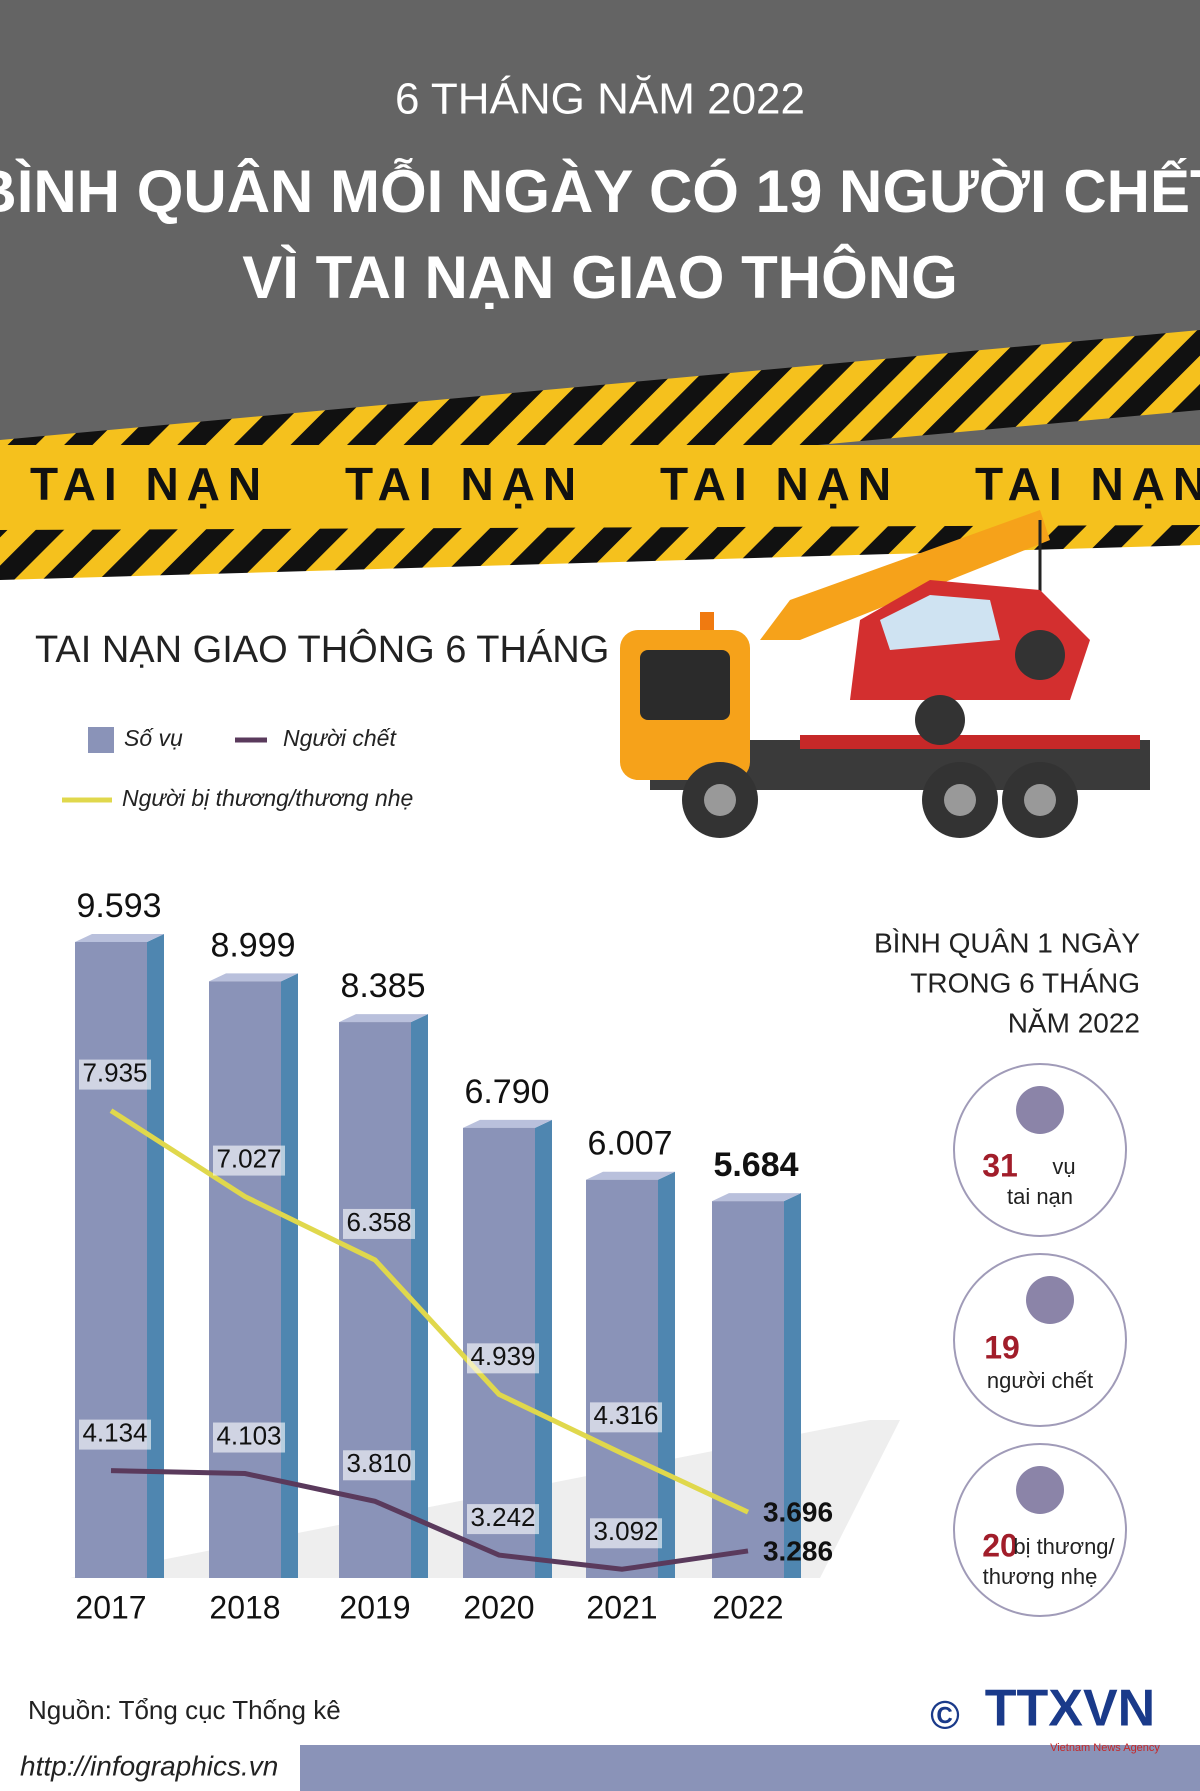 This screenshot has width=1200, height=1791. Describe the element at coordinates (1000, 1165) in the screenshot. I see `side-number: 31` at that location.